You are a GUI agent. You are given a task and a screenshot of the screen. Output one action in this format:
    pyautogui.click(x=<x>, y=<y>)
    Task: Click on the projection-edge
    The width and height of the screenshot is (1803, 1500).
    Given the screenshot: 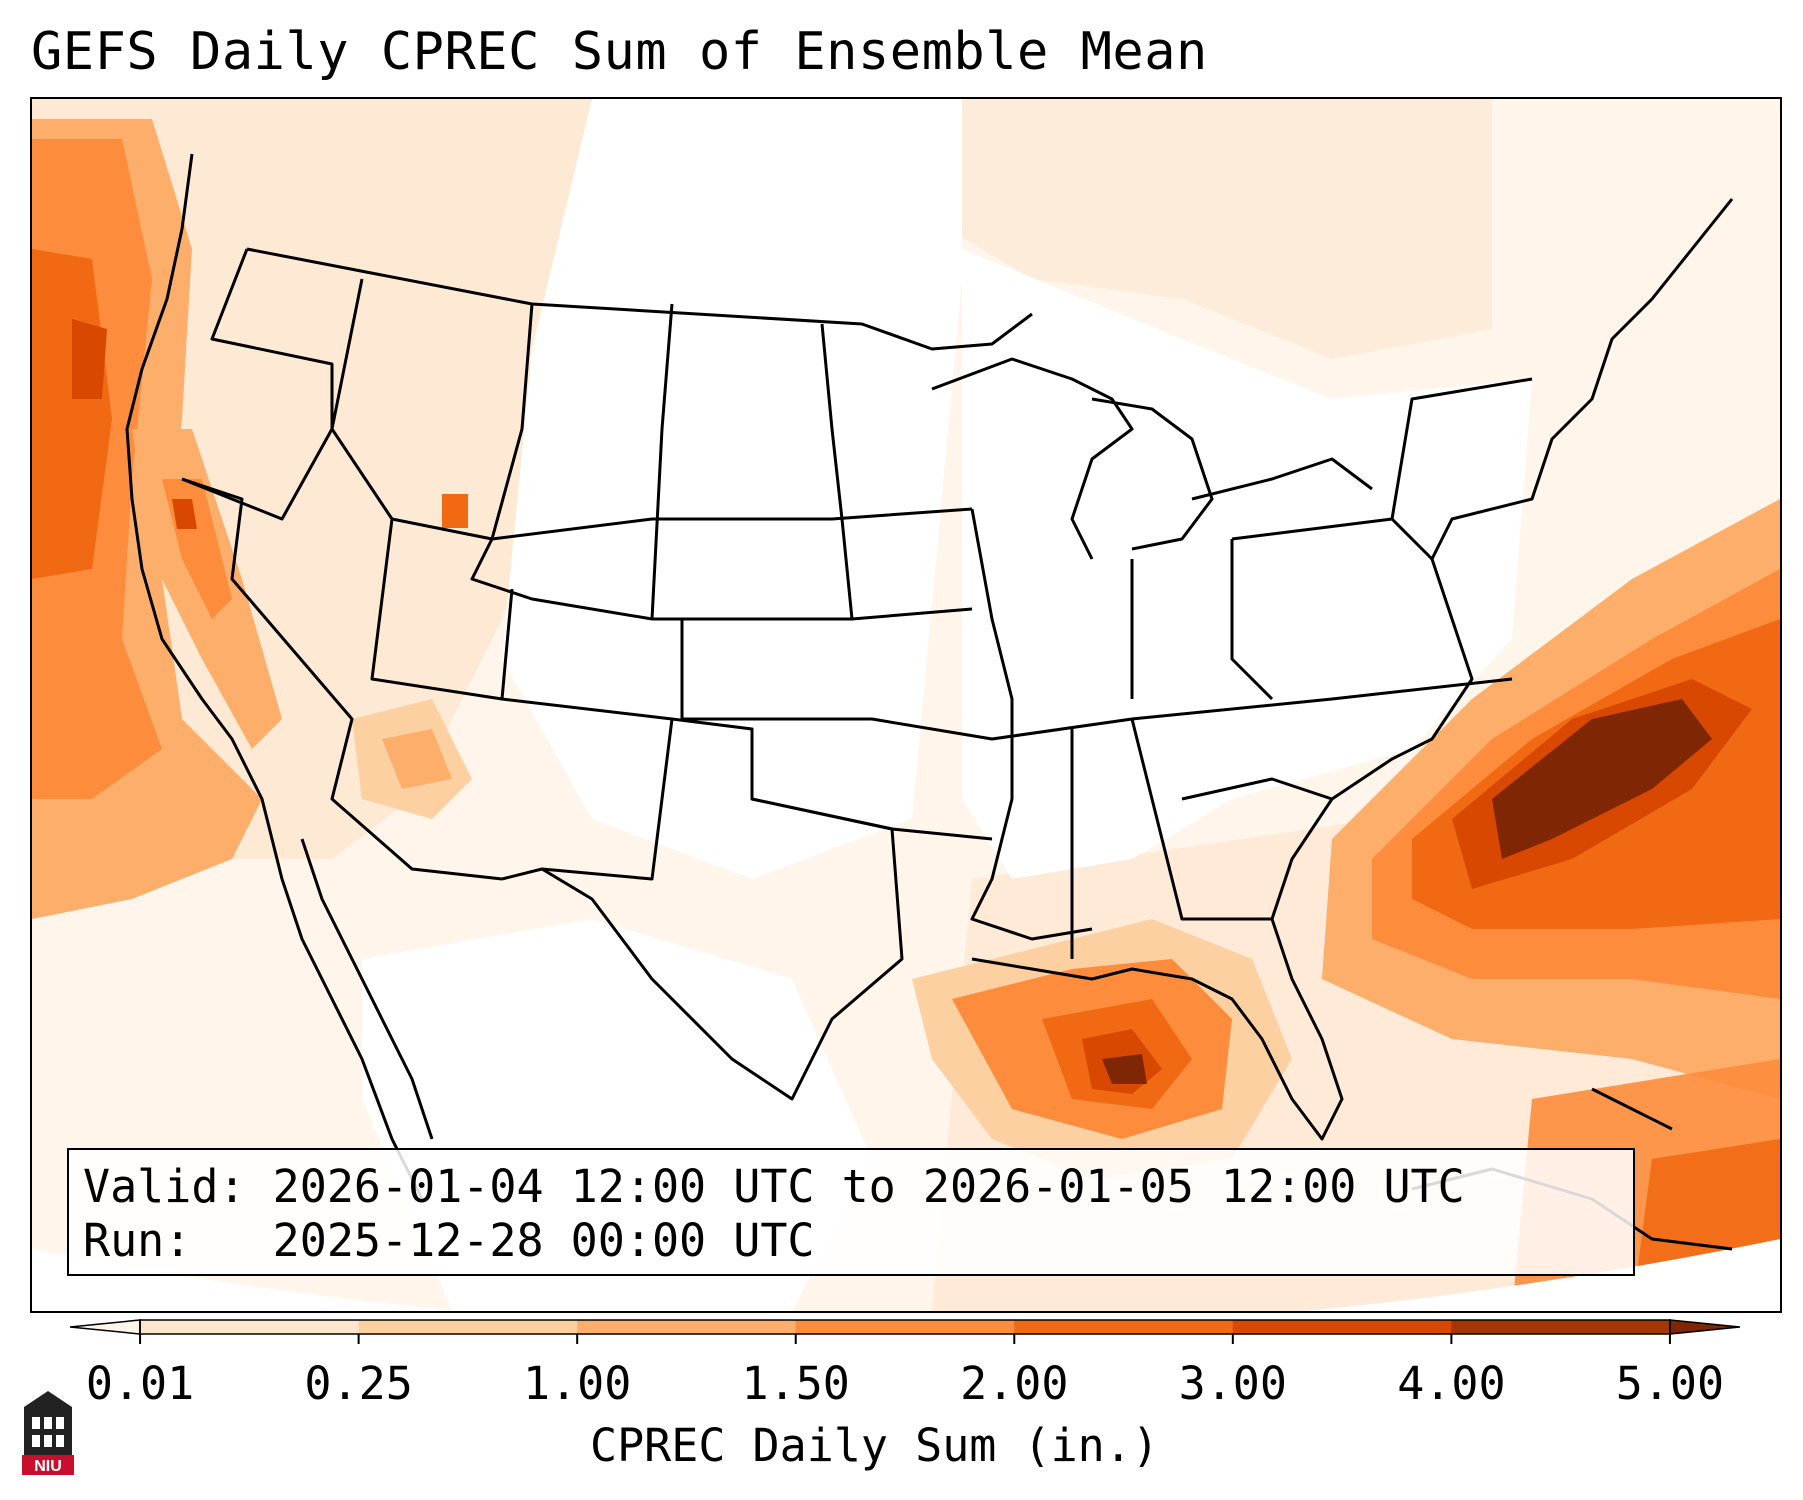 What is the action you would take?
    pyautogui.click(x=906, y=1275)
    